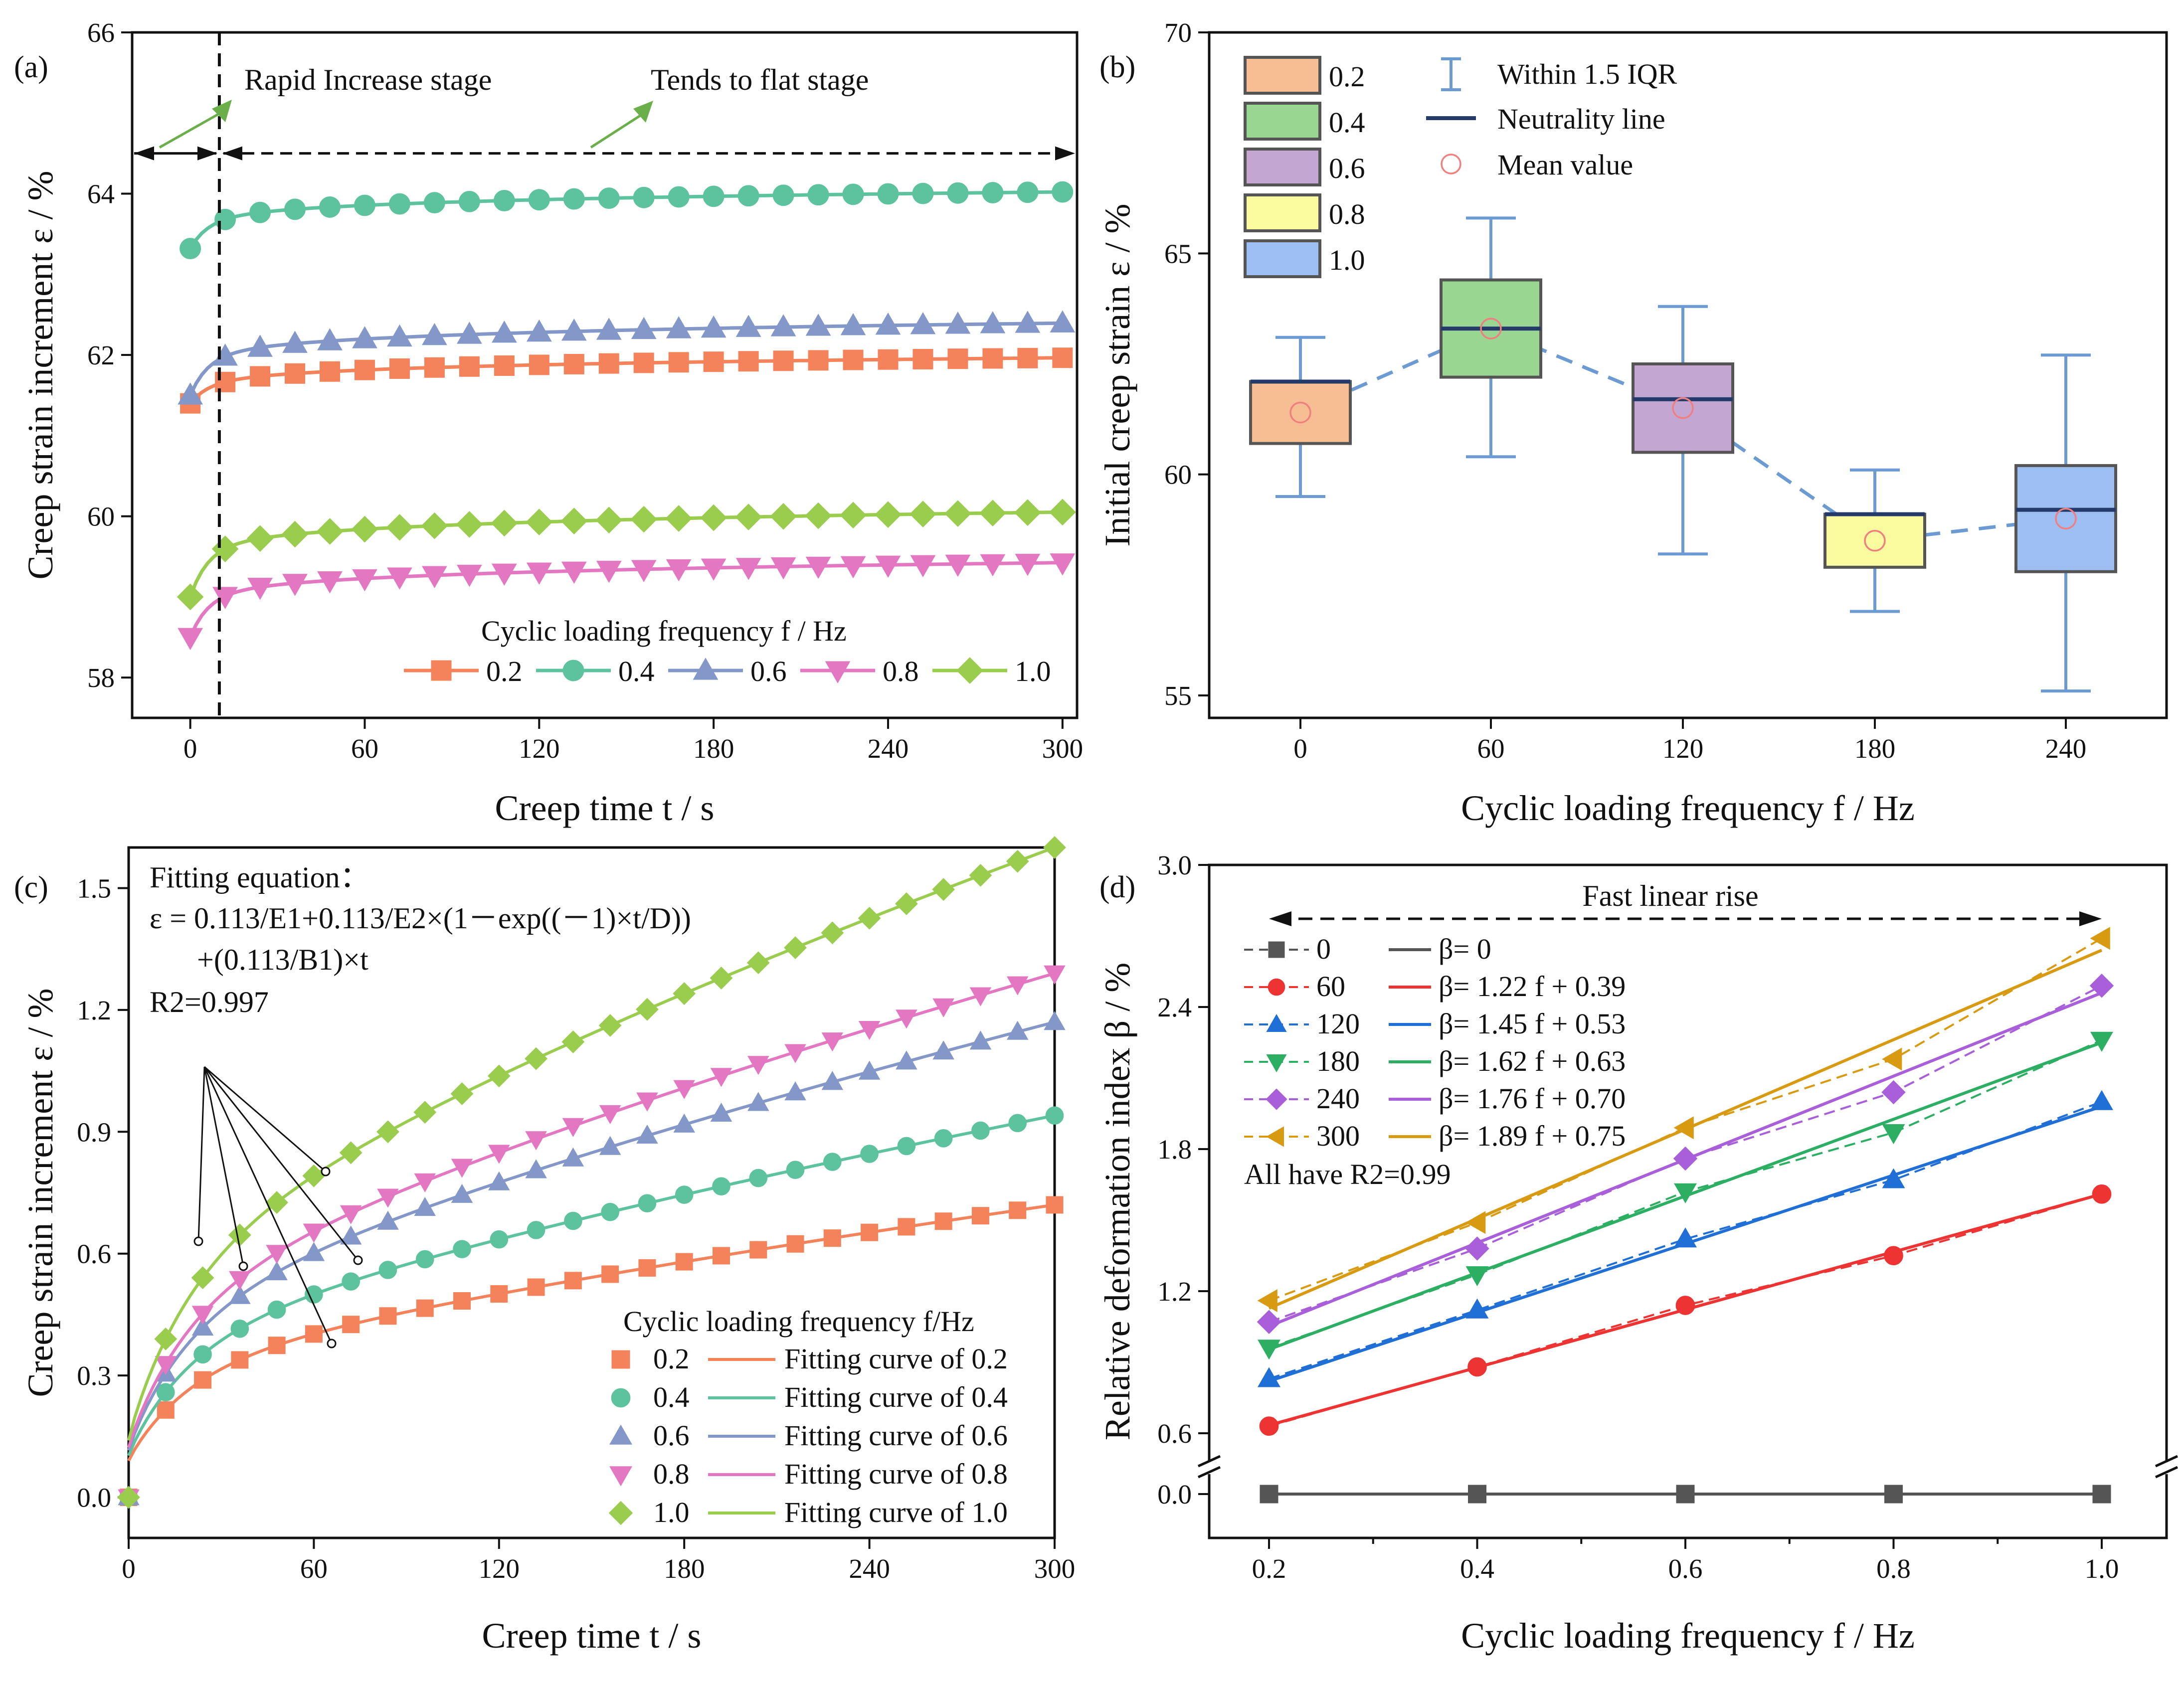  Describe the element at coordinates (499, 1569) in the screenshot. I see `x-tick-label: 120` at that location.